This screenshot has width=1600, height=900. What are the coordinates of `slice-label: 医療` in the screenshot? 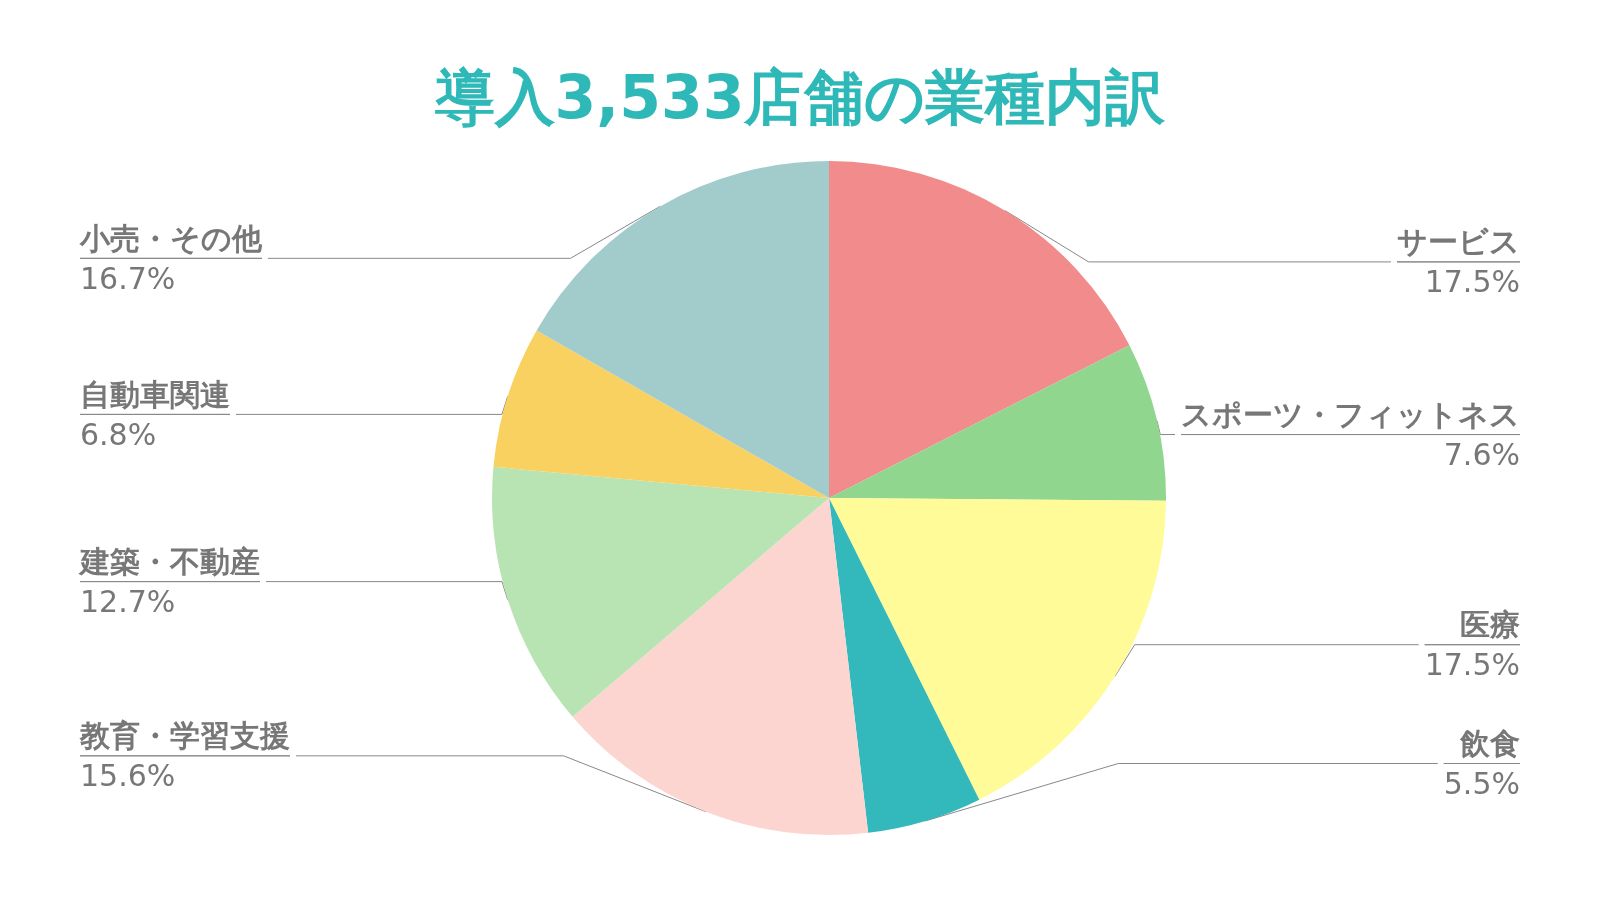 It's located at (1490, 625).